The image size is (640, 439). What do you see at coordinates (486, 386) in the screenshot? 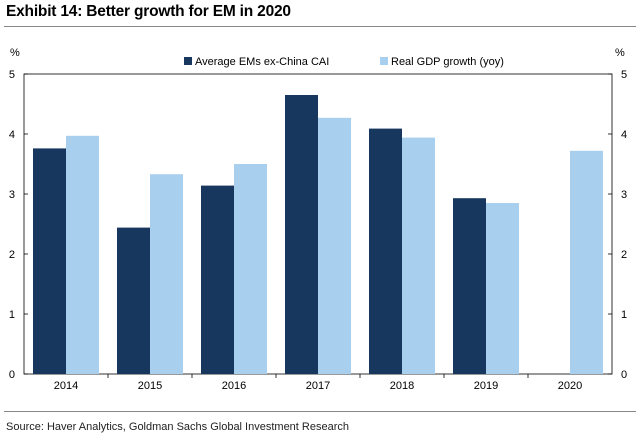
I see `x-tick-label-2019: 2019` at bounding box center [486, 386].